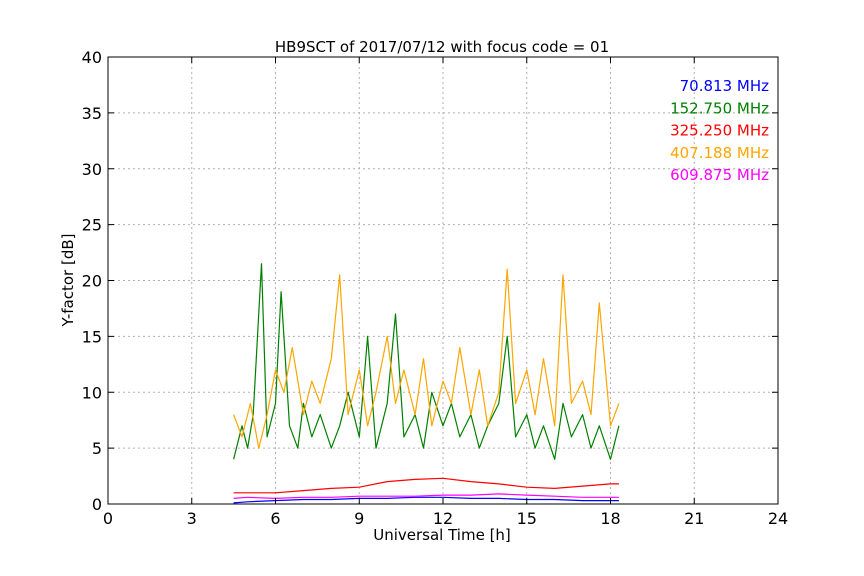  What do you see at coordinates (92, 225) in the screenshot?
I see `y-tick-label: 25` at bounding box center [92, 225].